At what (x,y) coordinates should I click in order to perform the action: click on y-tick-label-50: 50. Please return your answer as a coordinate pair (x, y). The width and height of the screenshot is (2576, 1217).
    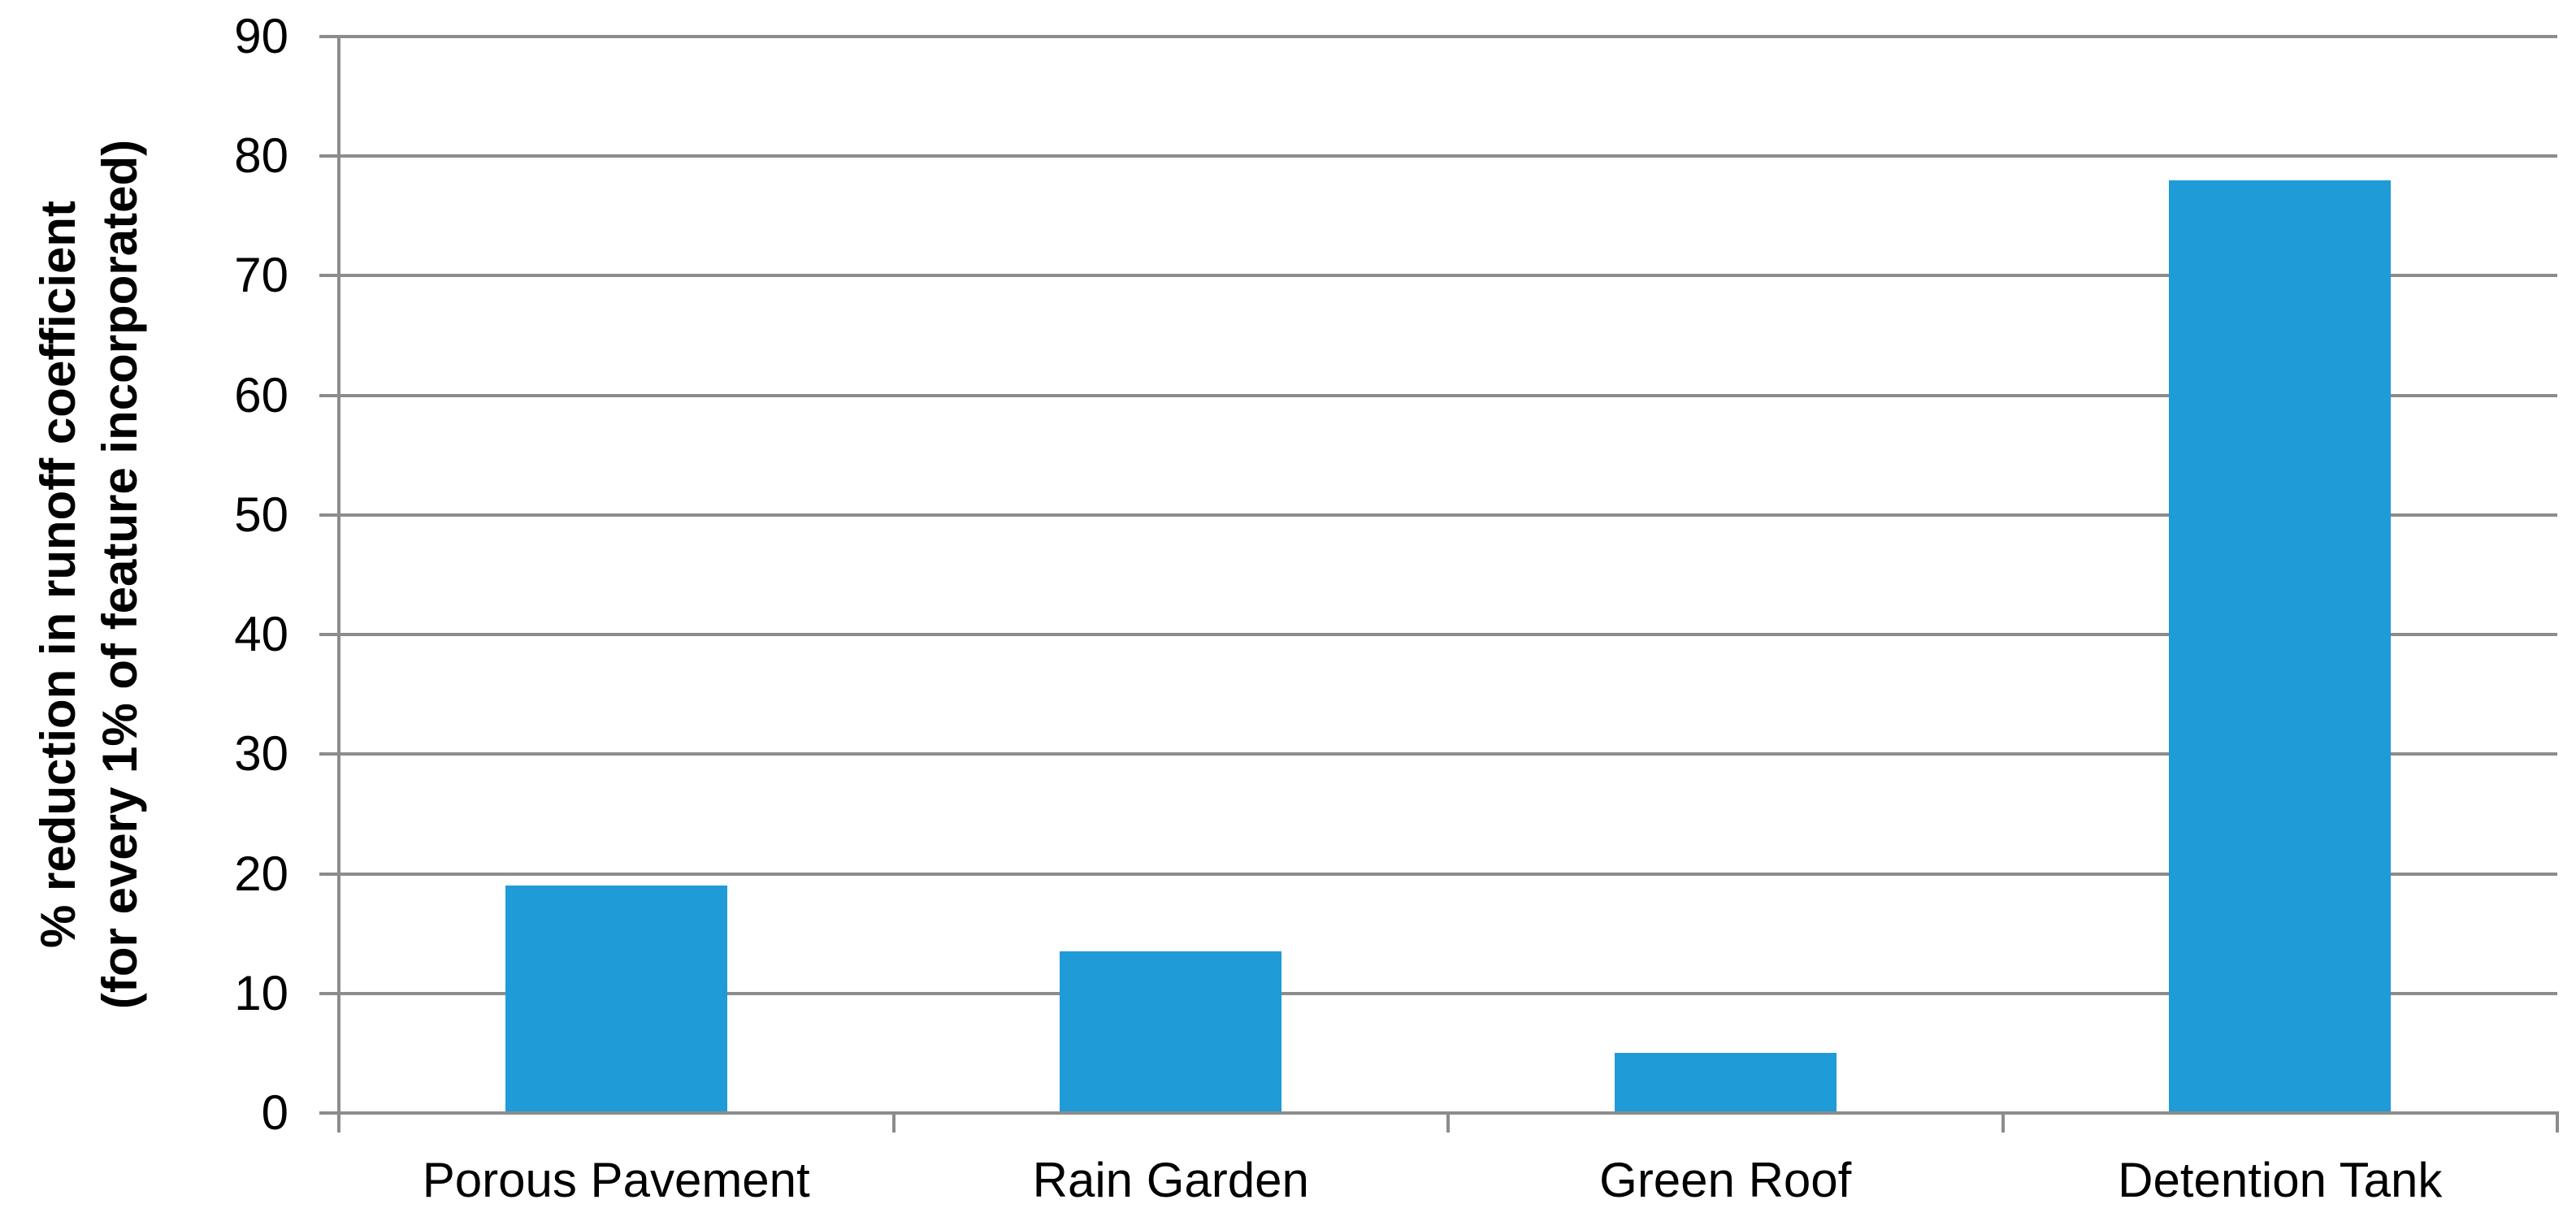
    Looking at the image, I should click on (261, 514).